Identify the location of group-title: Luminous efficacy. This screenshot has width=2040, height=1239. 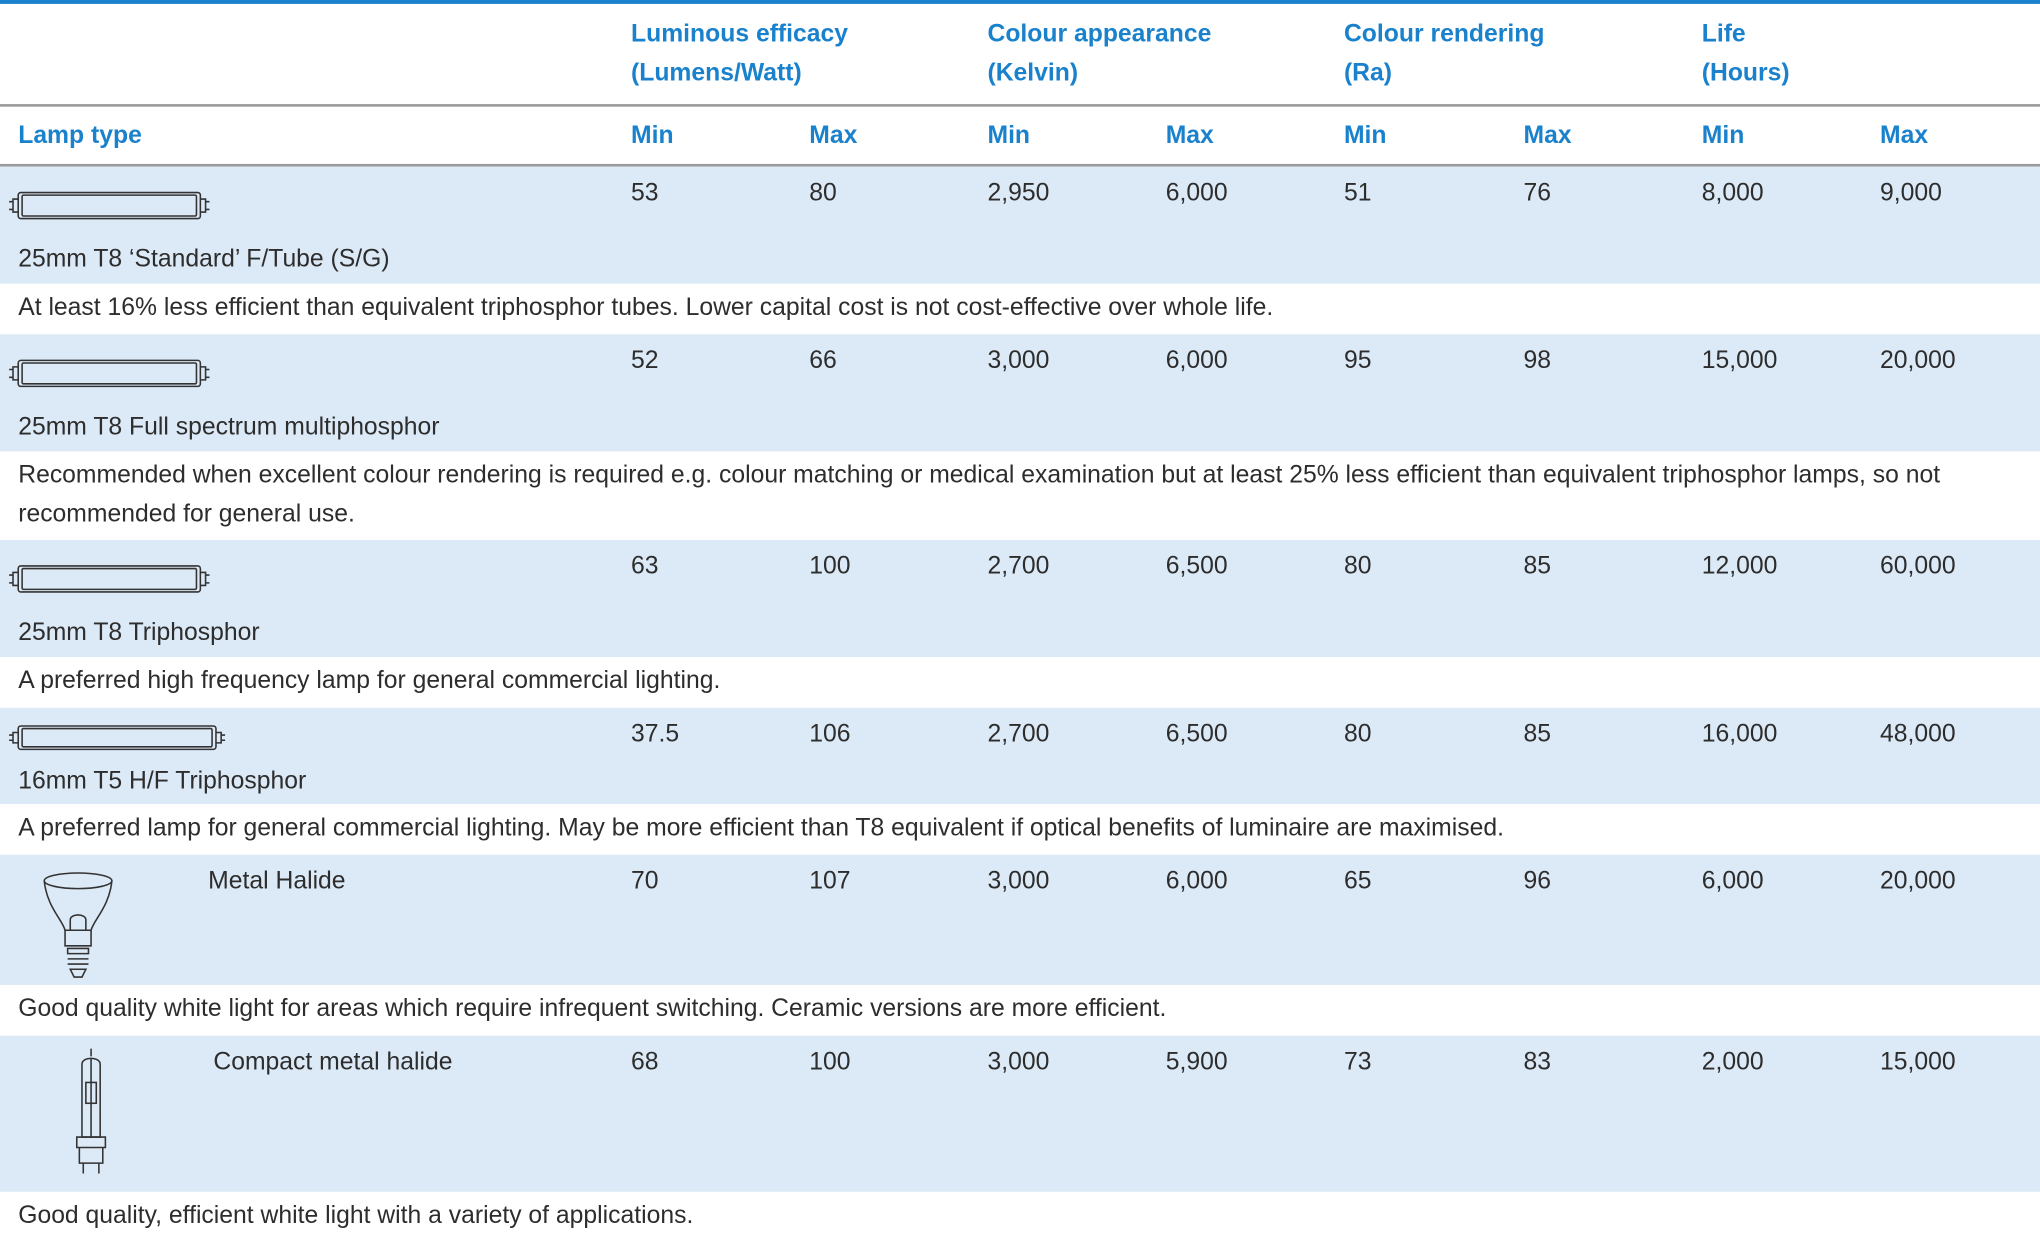
(739, 34).